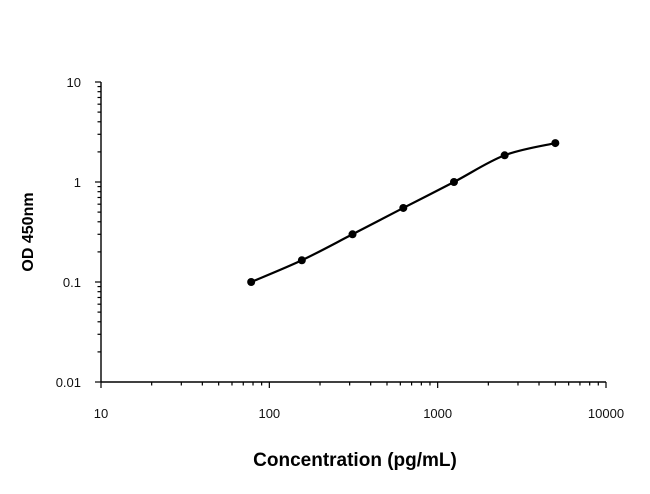  Describe the element at coordinates (355, 460) in the screenshot. I see `x-axis-title: Concentration (pg/mL)` at that location.